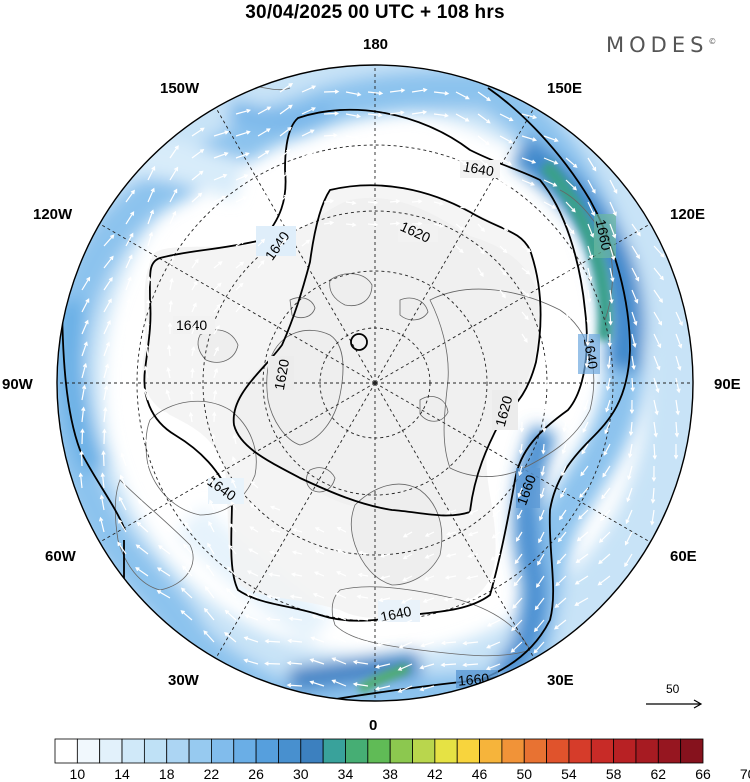  Describe the element at coordinates (658, 774) in the screenshot. I see `colorbar-tick-label: 62` at that location.